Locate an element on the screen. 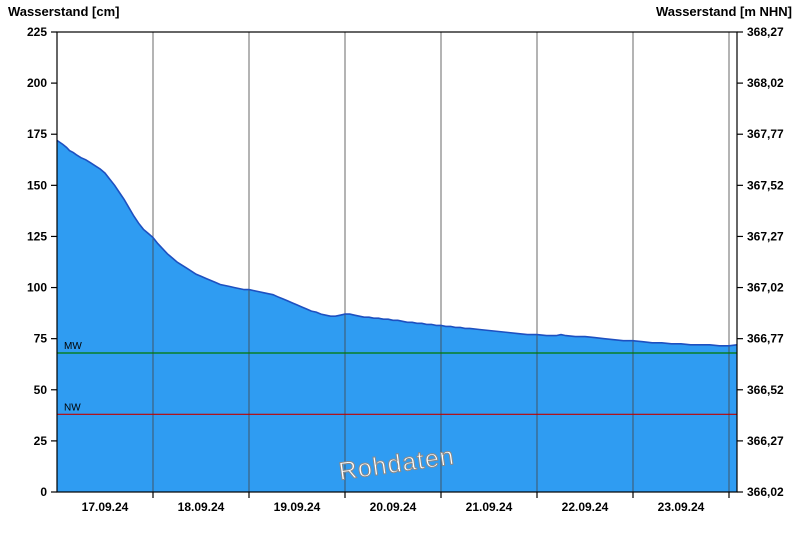 Image resolution: width=800 pixels, height=550 pixels. left-tick-label: 75 is located at coordinates (41, 339).